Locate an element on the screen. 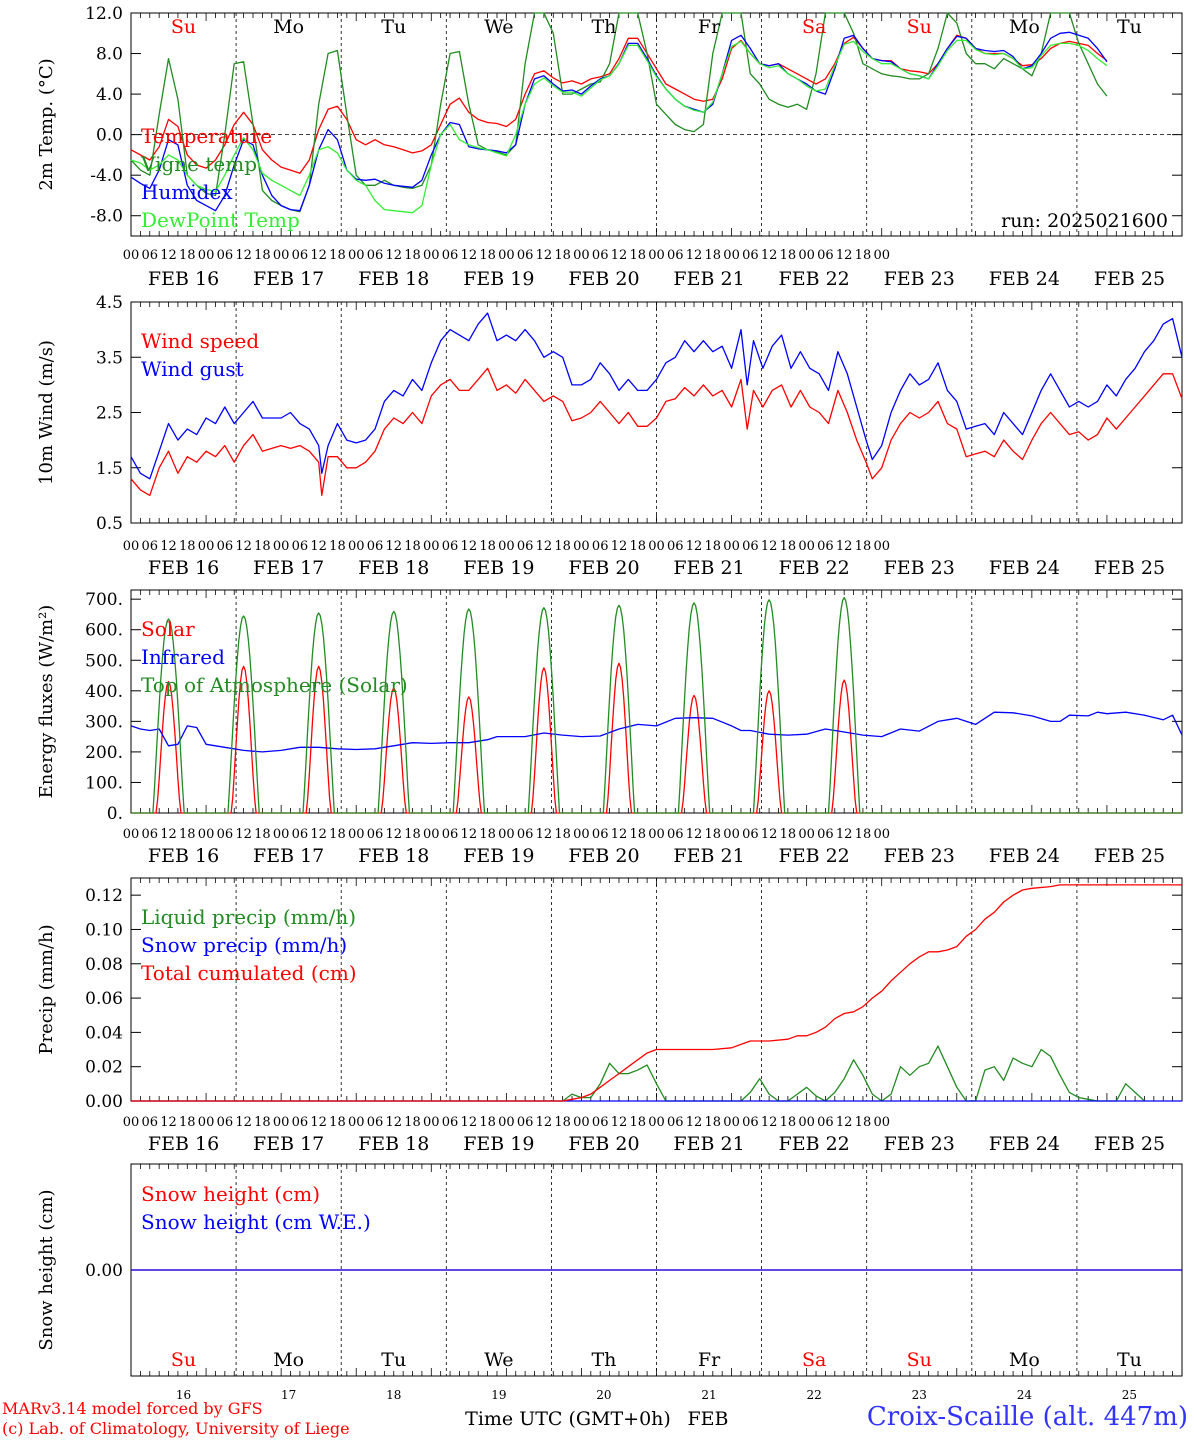 Image resolution: width=1194 pixels, height=1440 pixels. day-number-label: 24 is located at coordinates (1025, 1395).